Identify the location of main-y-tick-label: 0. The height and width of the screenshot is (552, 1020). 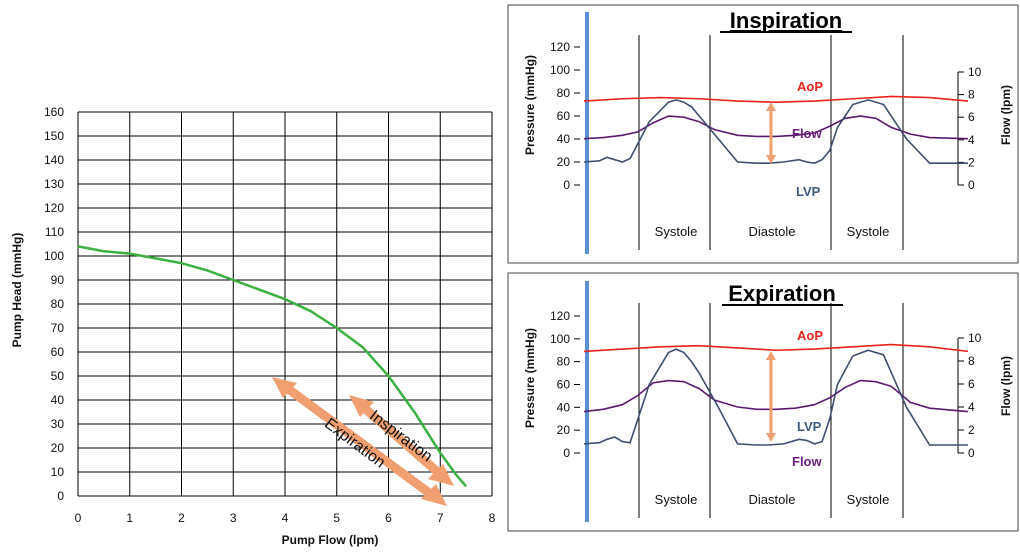
(60, 496).